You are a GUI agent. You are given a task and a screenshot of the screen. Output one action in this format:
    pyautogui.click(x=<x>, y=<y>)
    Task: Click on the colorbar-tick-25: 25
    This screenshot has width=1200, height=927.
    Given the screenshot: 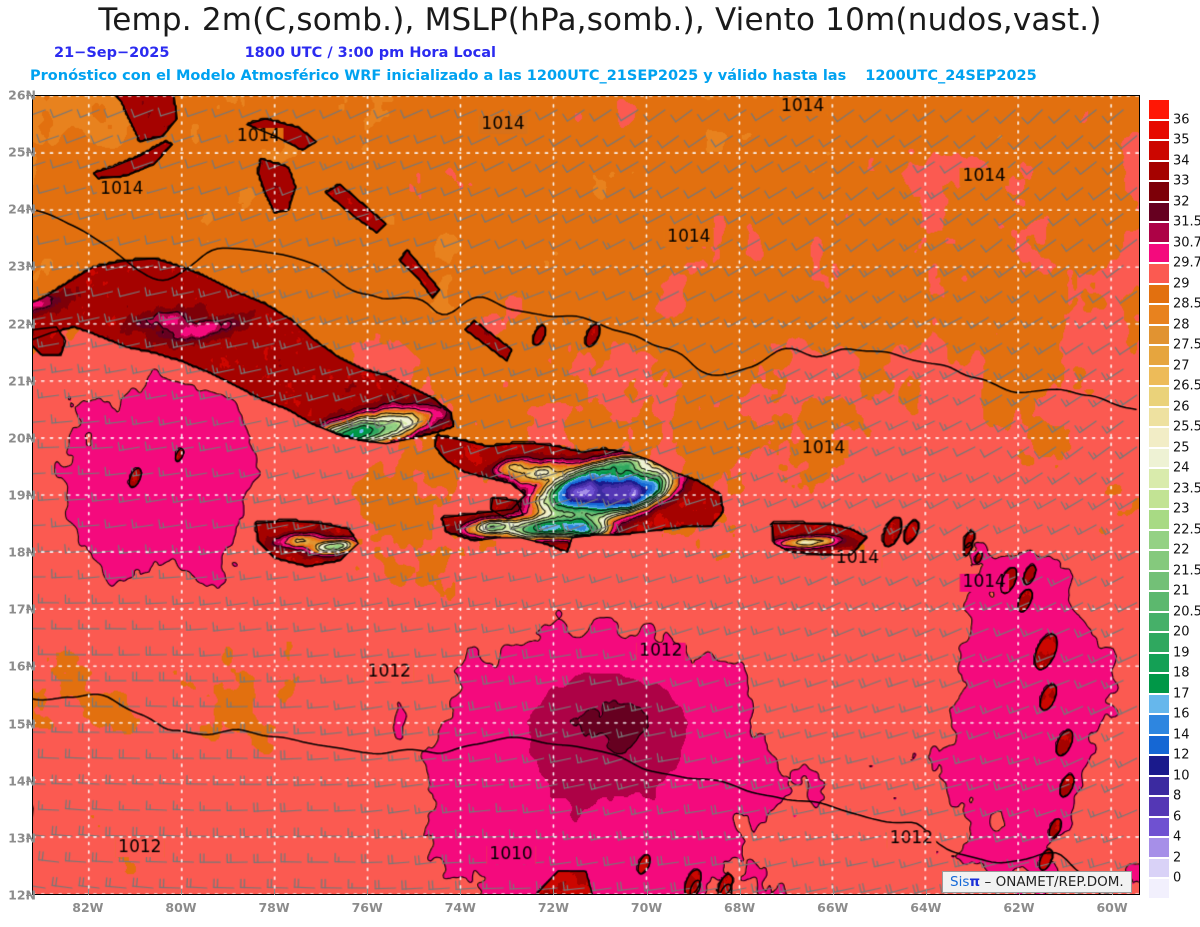 What is the action you would take?
    pyautogui.click(x=1181, y=448)
    